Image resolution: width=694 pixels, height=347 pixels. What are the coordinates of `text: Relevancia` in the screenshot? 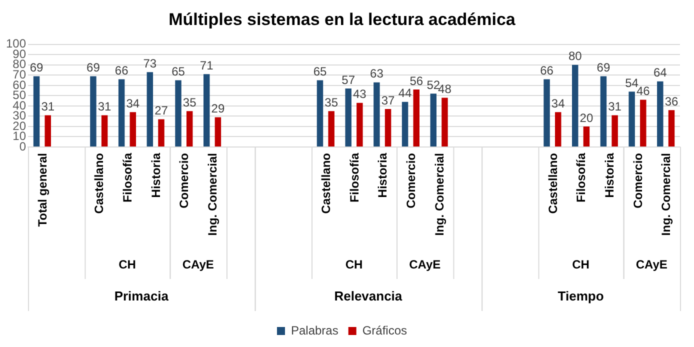 It's located at (368, 296).